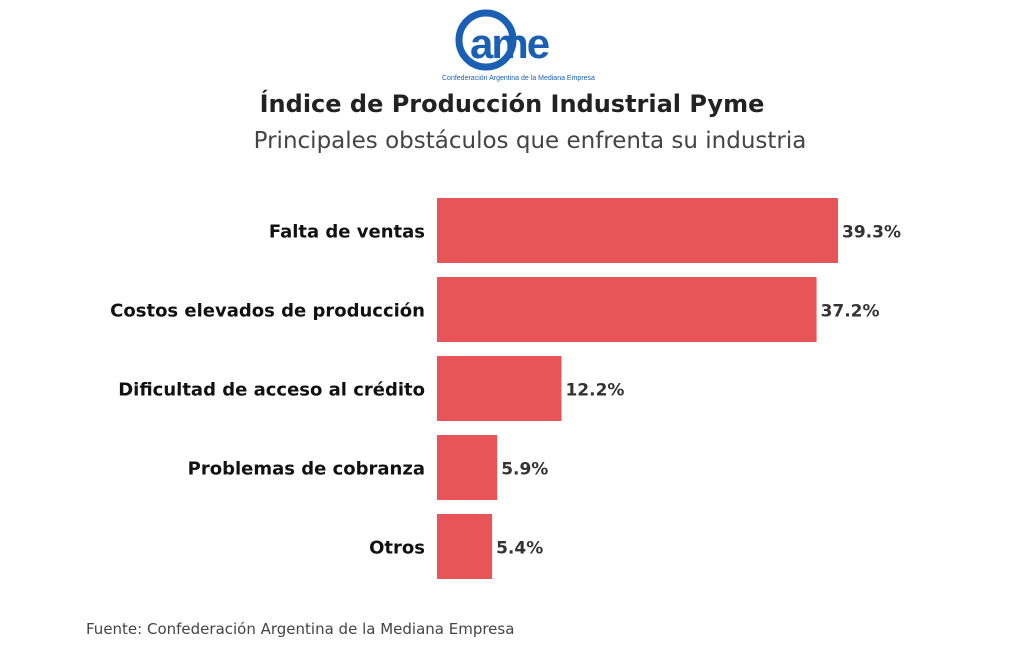 The height and width of the screenshot is (666, 1024). Describe the element at coordinates (397, 548) in the screenshot. I see `category-label: Otros` at that location.